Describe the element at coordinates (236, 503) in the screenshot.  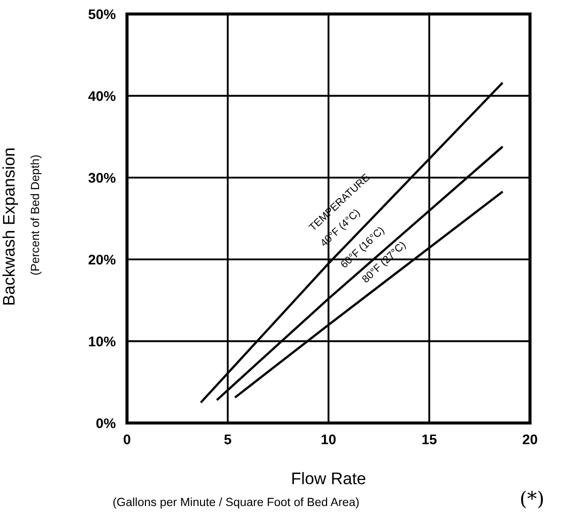
I see `text: (Gallons per Minute / Square Foot of Bed Area)` at that location.